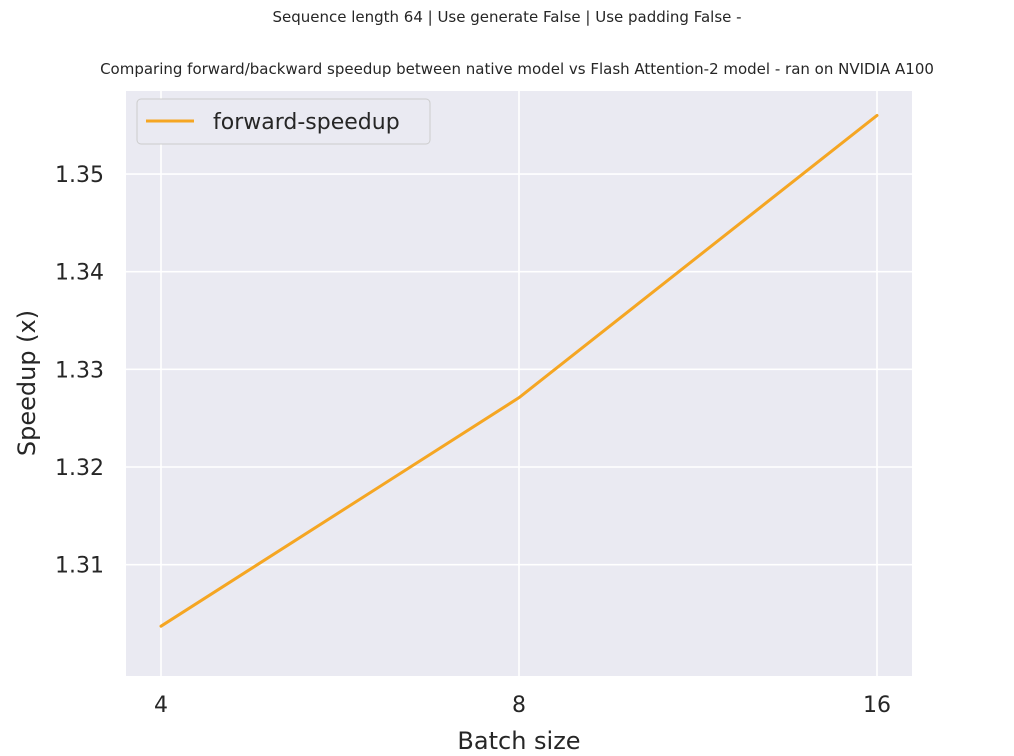 The image size is (1014, 756). What do you see at coordinates (161, 705) in the screenshot?
I see `x-tick-label: 4` at bounding box center [161, 705].